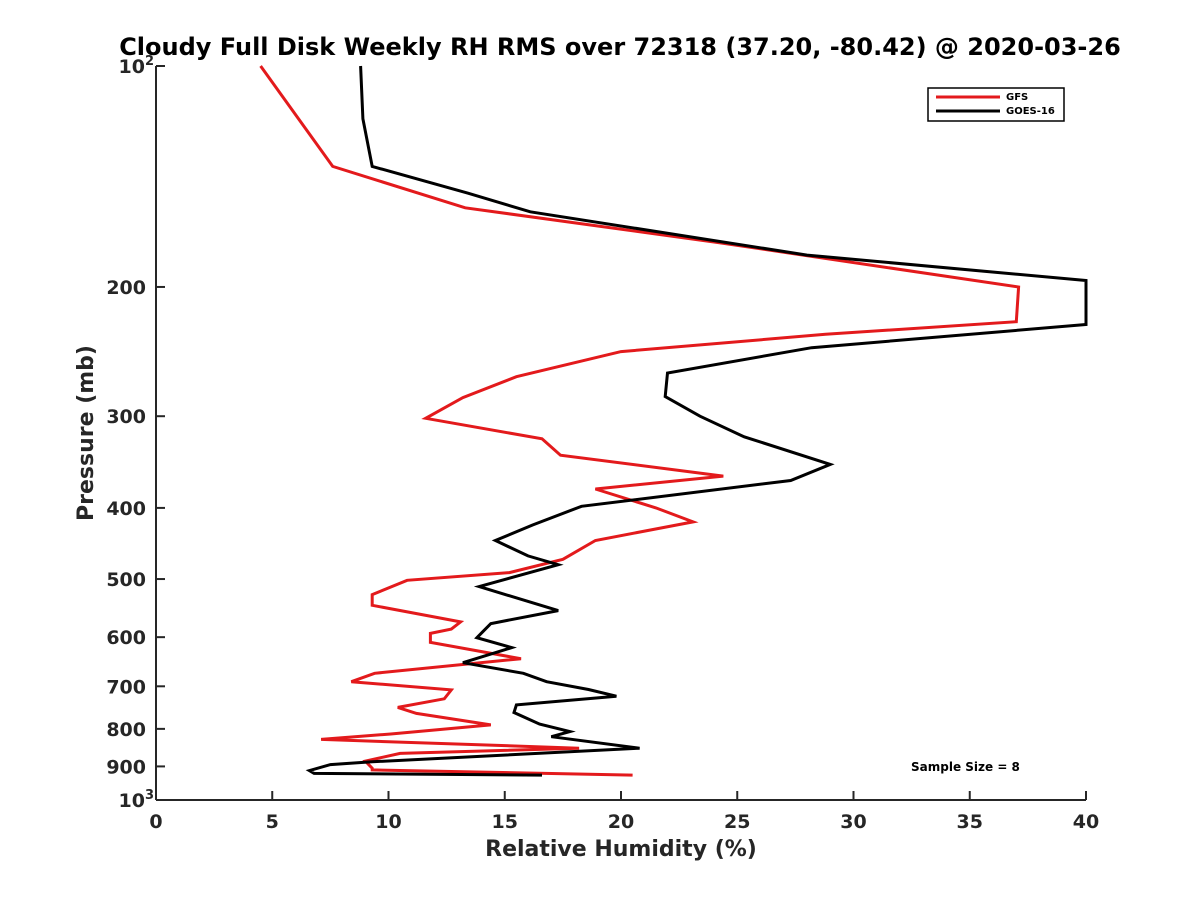  Describe the element at coordinates (1030, 111) in the screenshot. I see `legend-label-goes16: GOES-16` at that location.